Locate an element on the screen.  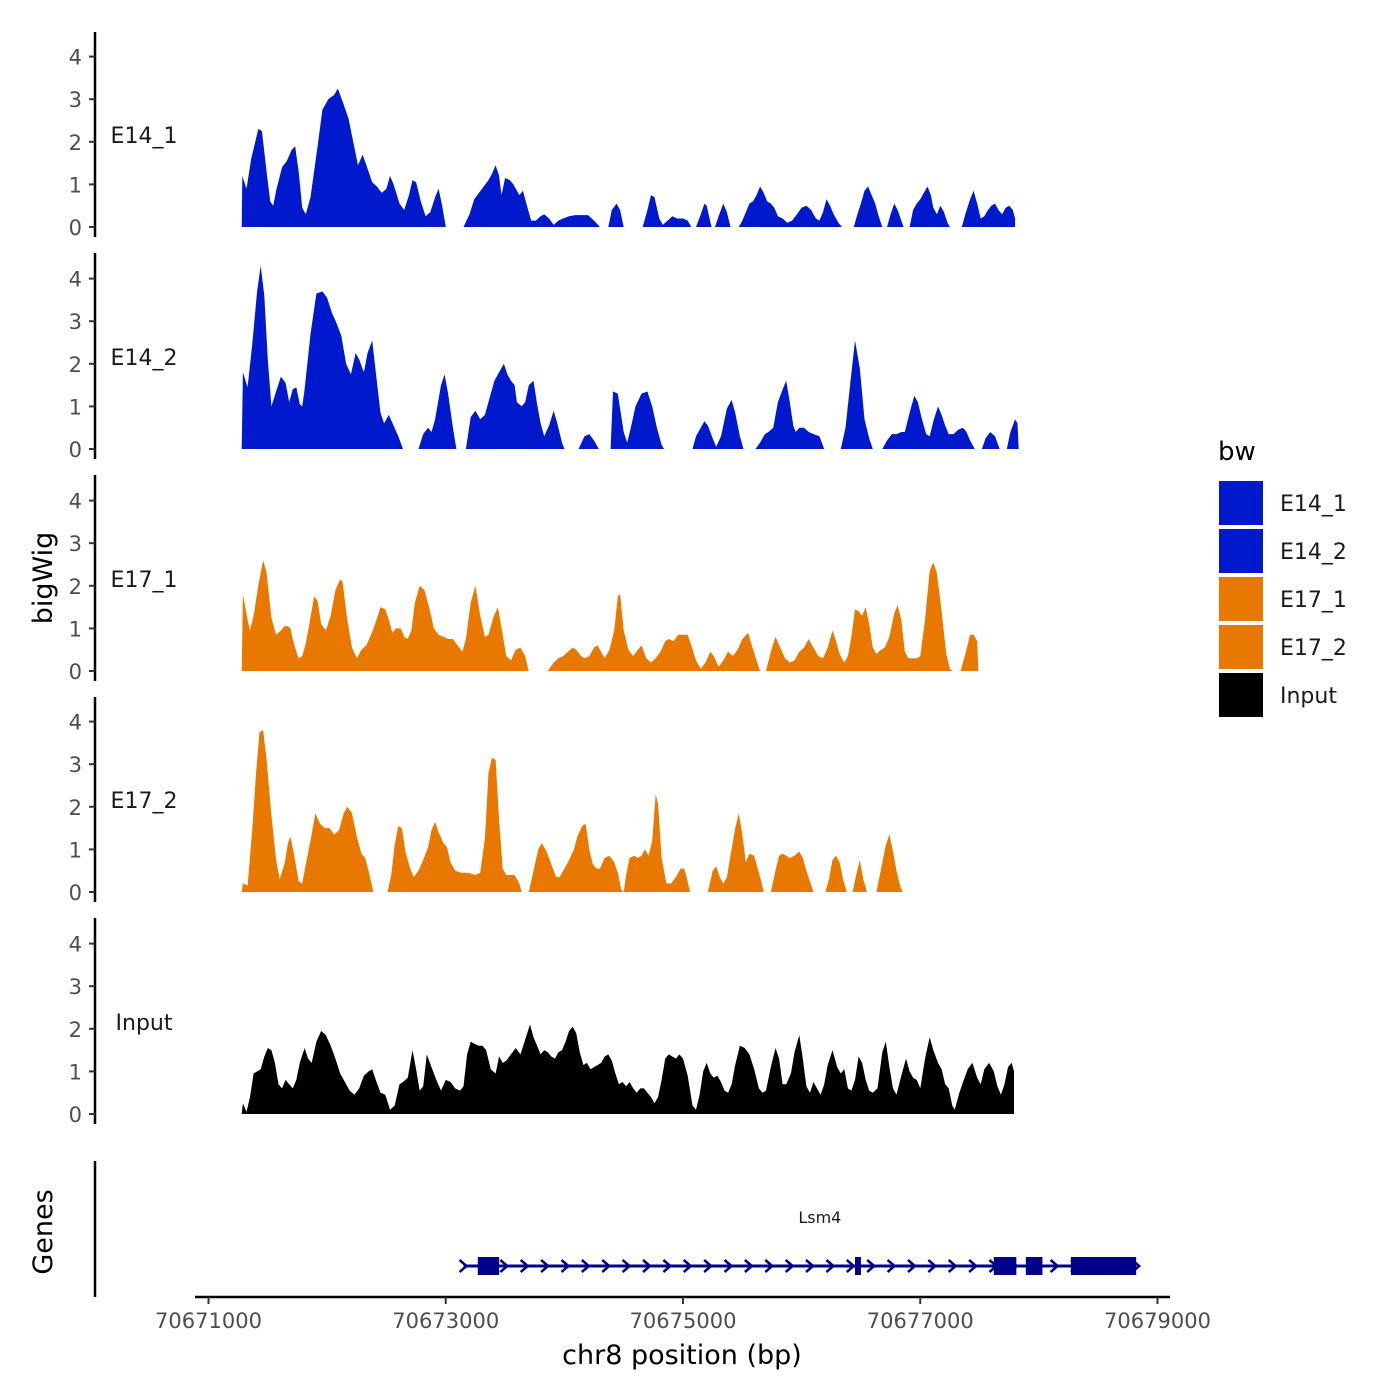
gene-label: Lsm4 is located at coordinates (819, 1217).